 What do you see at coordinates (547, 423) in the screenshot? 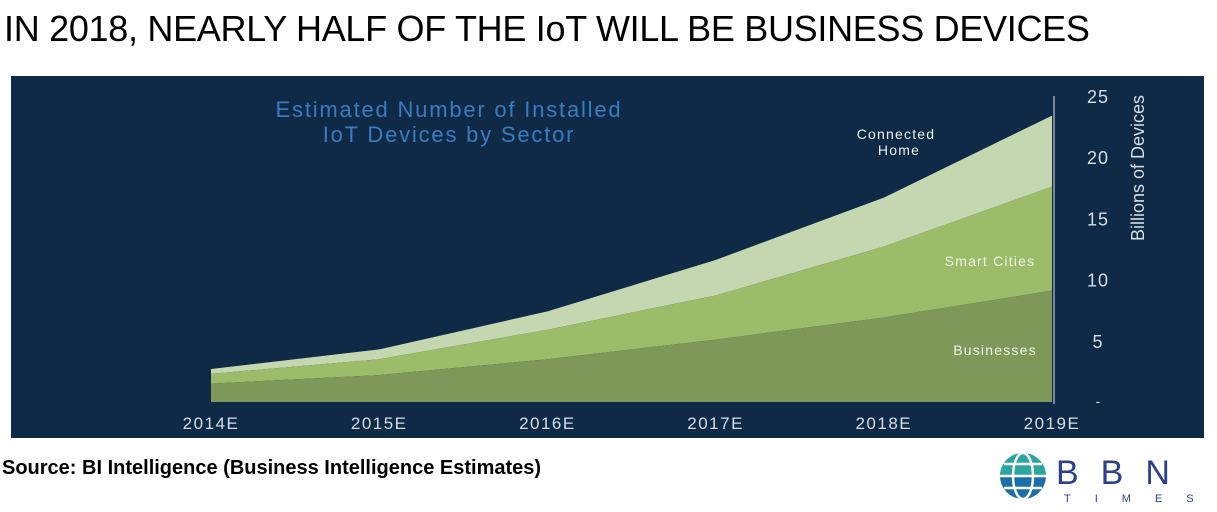
I see `x-tick-label: 2016E` at bounding box center [547, 423].